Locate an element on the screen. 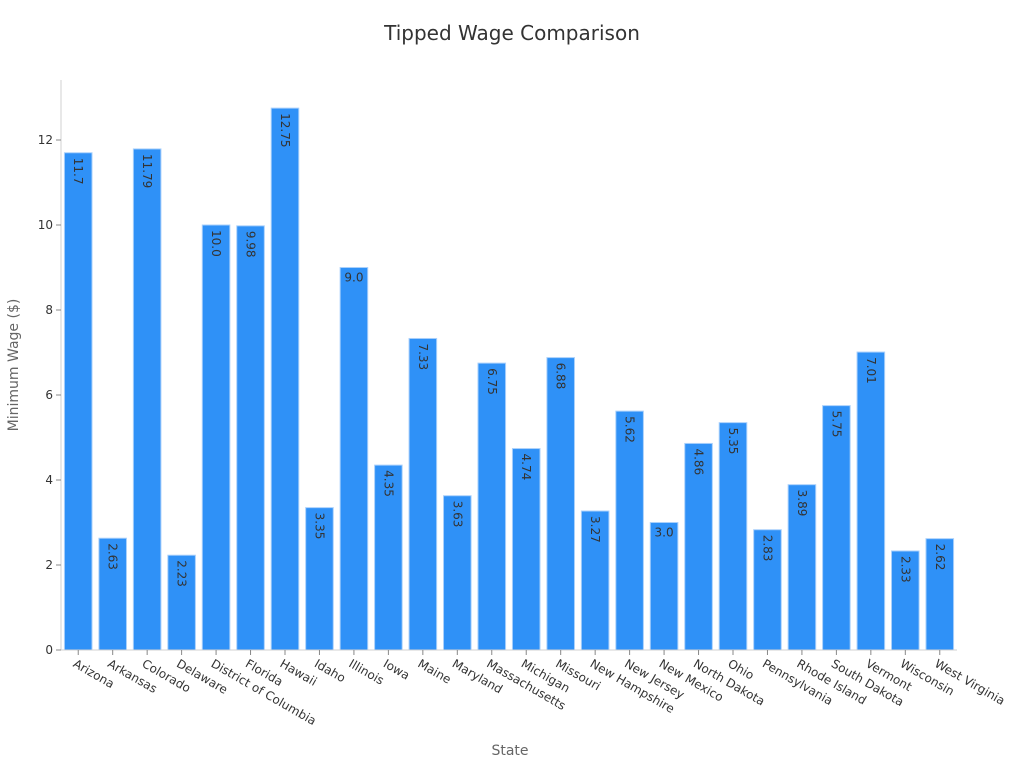 Image resolution: width=1024 pixels, height=768 pixels. bar-value-label: 5.35 is located at coordinates (733, 441).